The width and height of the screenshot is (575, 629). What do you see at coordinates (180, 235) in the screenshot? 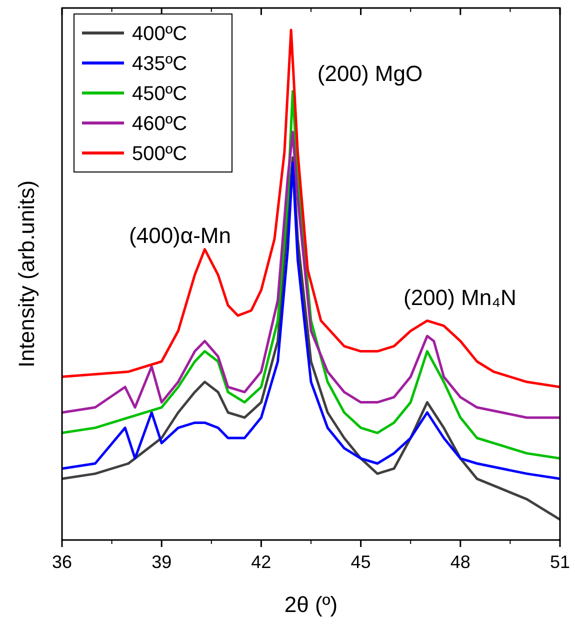
I see `annotation: (400)α-Mn` at bounding box center [180, 235].